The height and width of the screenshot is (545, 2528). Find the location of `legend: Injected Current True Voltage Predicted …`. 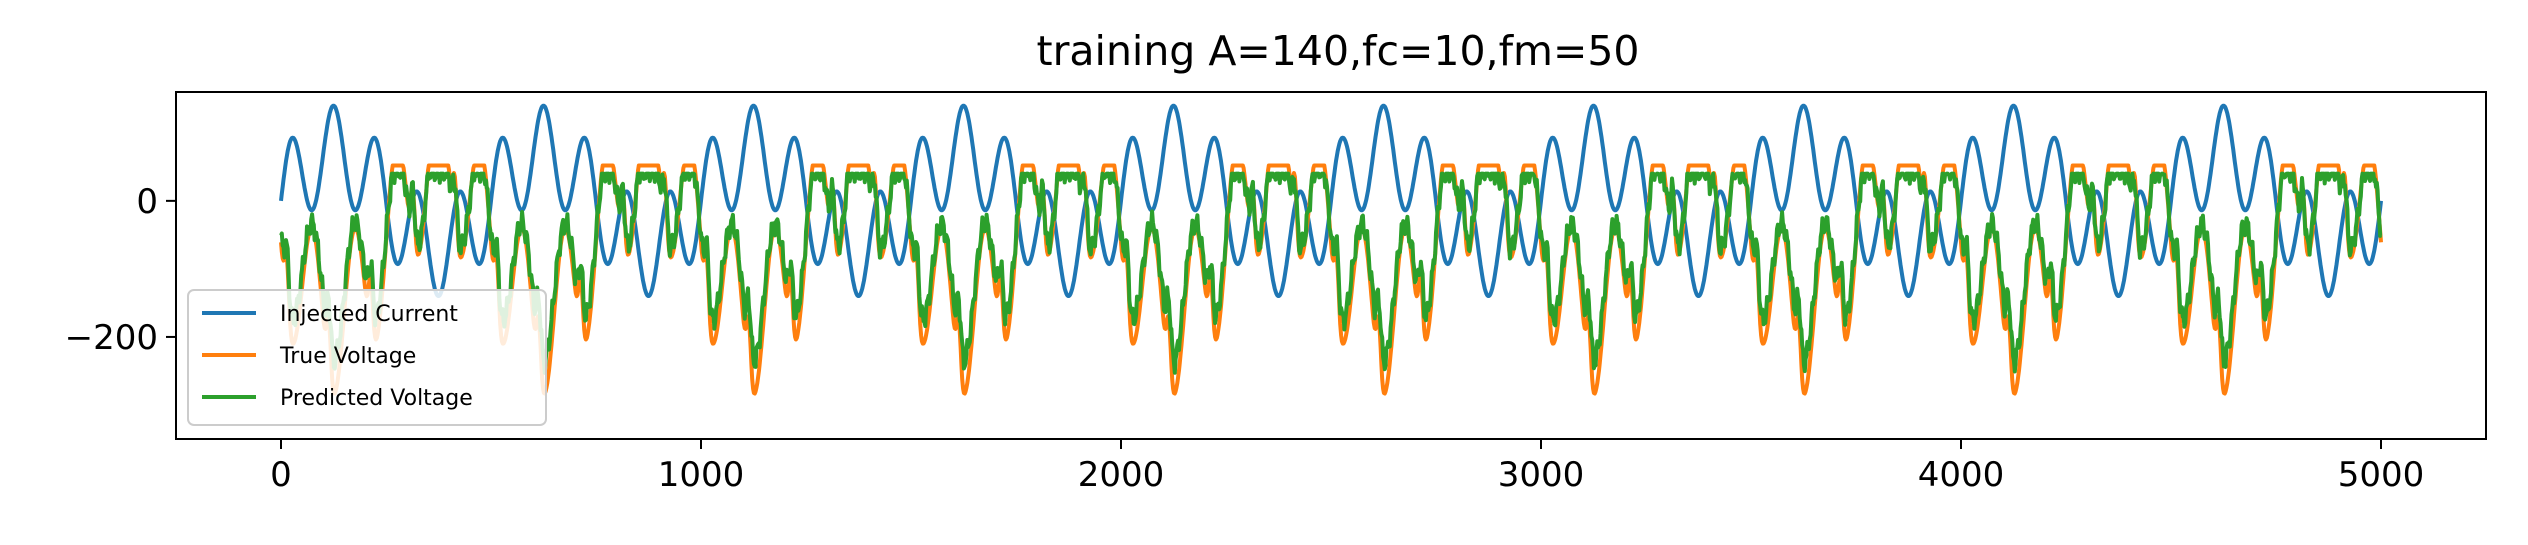

legend: Injected Current True Voltage Predicted … is located at coordinates (367, 357).